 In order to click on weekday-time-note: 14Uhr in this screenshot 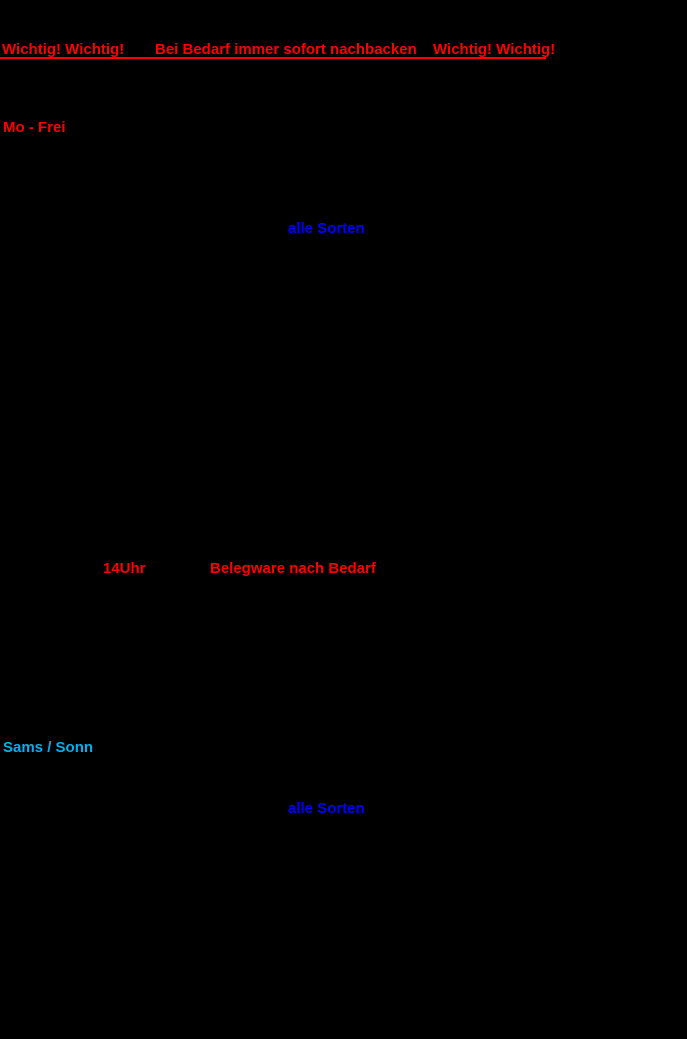, I will do `click(124, 568)`.